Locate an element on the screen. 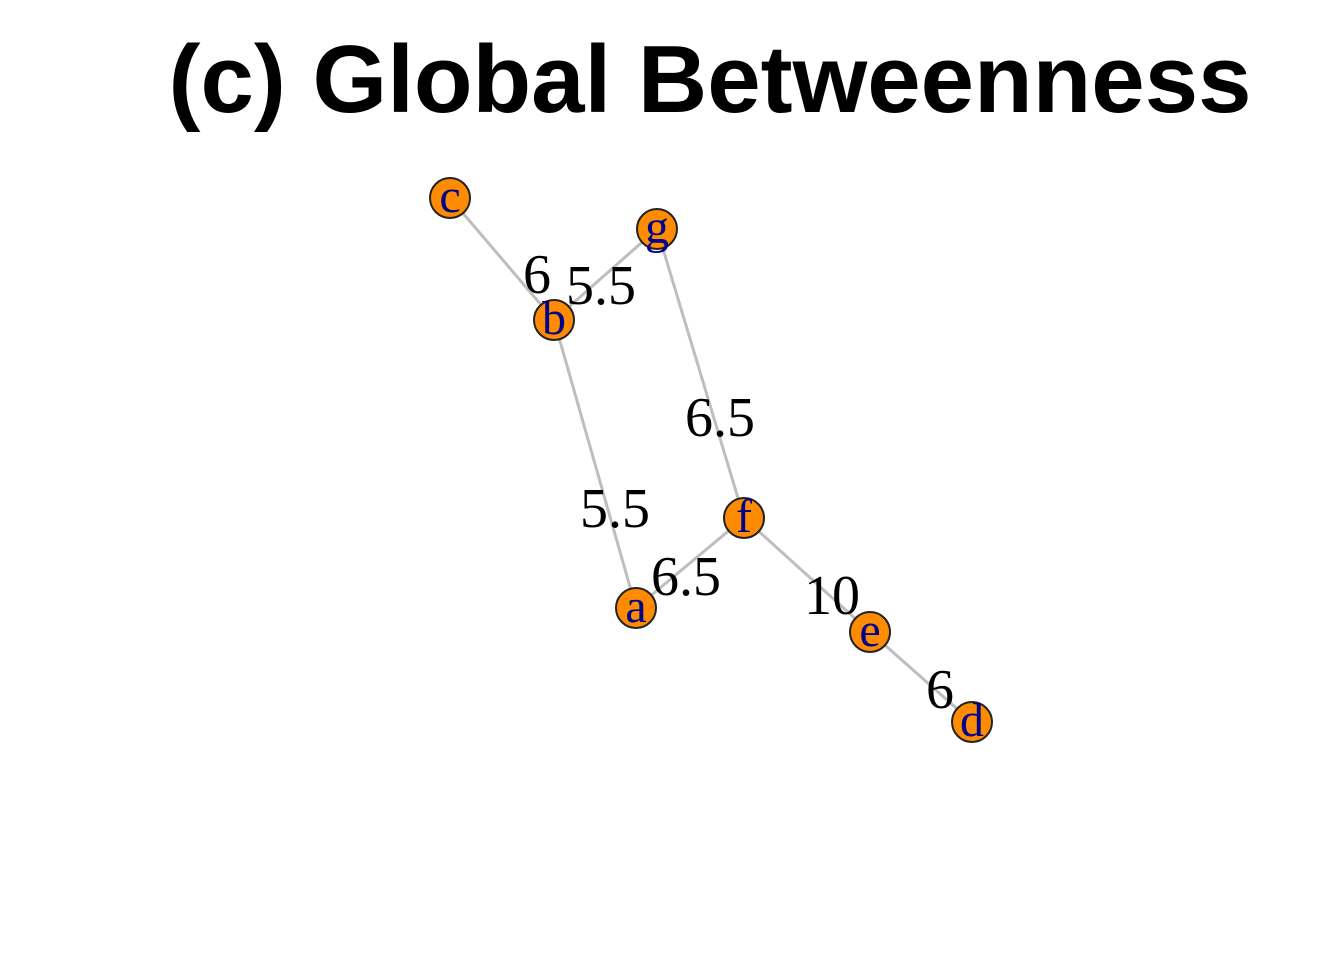 The height and width of the screenshot is (960, 1344). node-label-g: g is located at coordinates (657, 227).